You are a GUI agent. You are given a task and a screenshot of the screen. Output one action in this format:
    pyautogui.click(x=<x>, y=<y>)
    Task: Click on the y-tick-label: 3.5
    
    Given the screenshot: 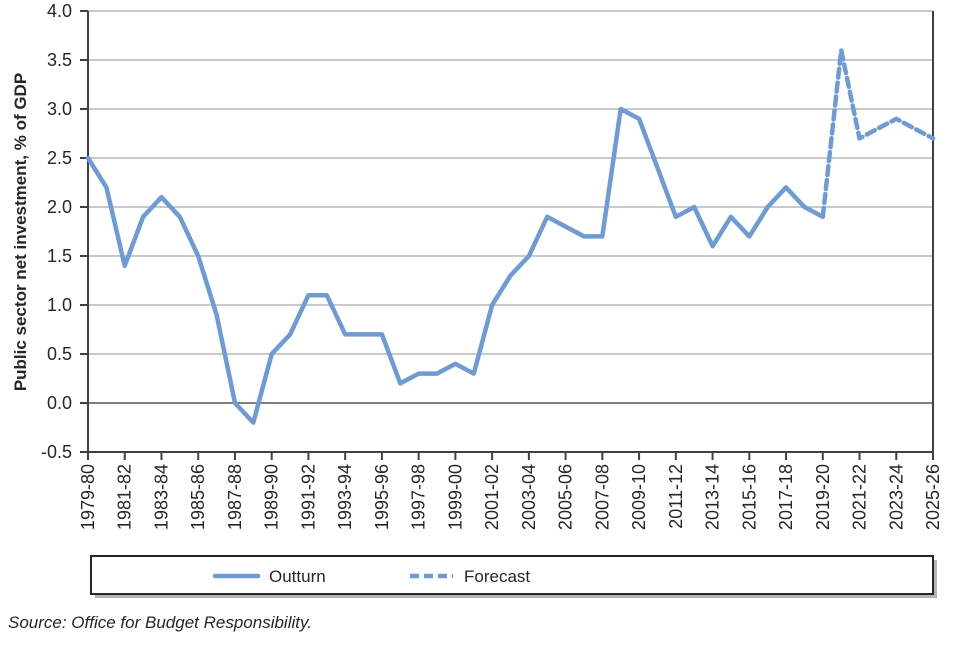 What is the action you would take?
    pyautogui.click(x=59, y=60)
    